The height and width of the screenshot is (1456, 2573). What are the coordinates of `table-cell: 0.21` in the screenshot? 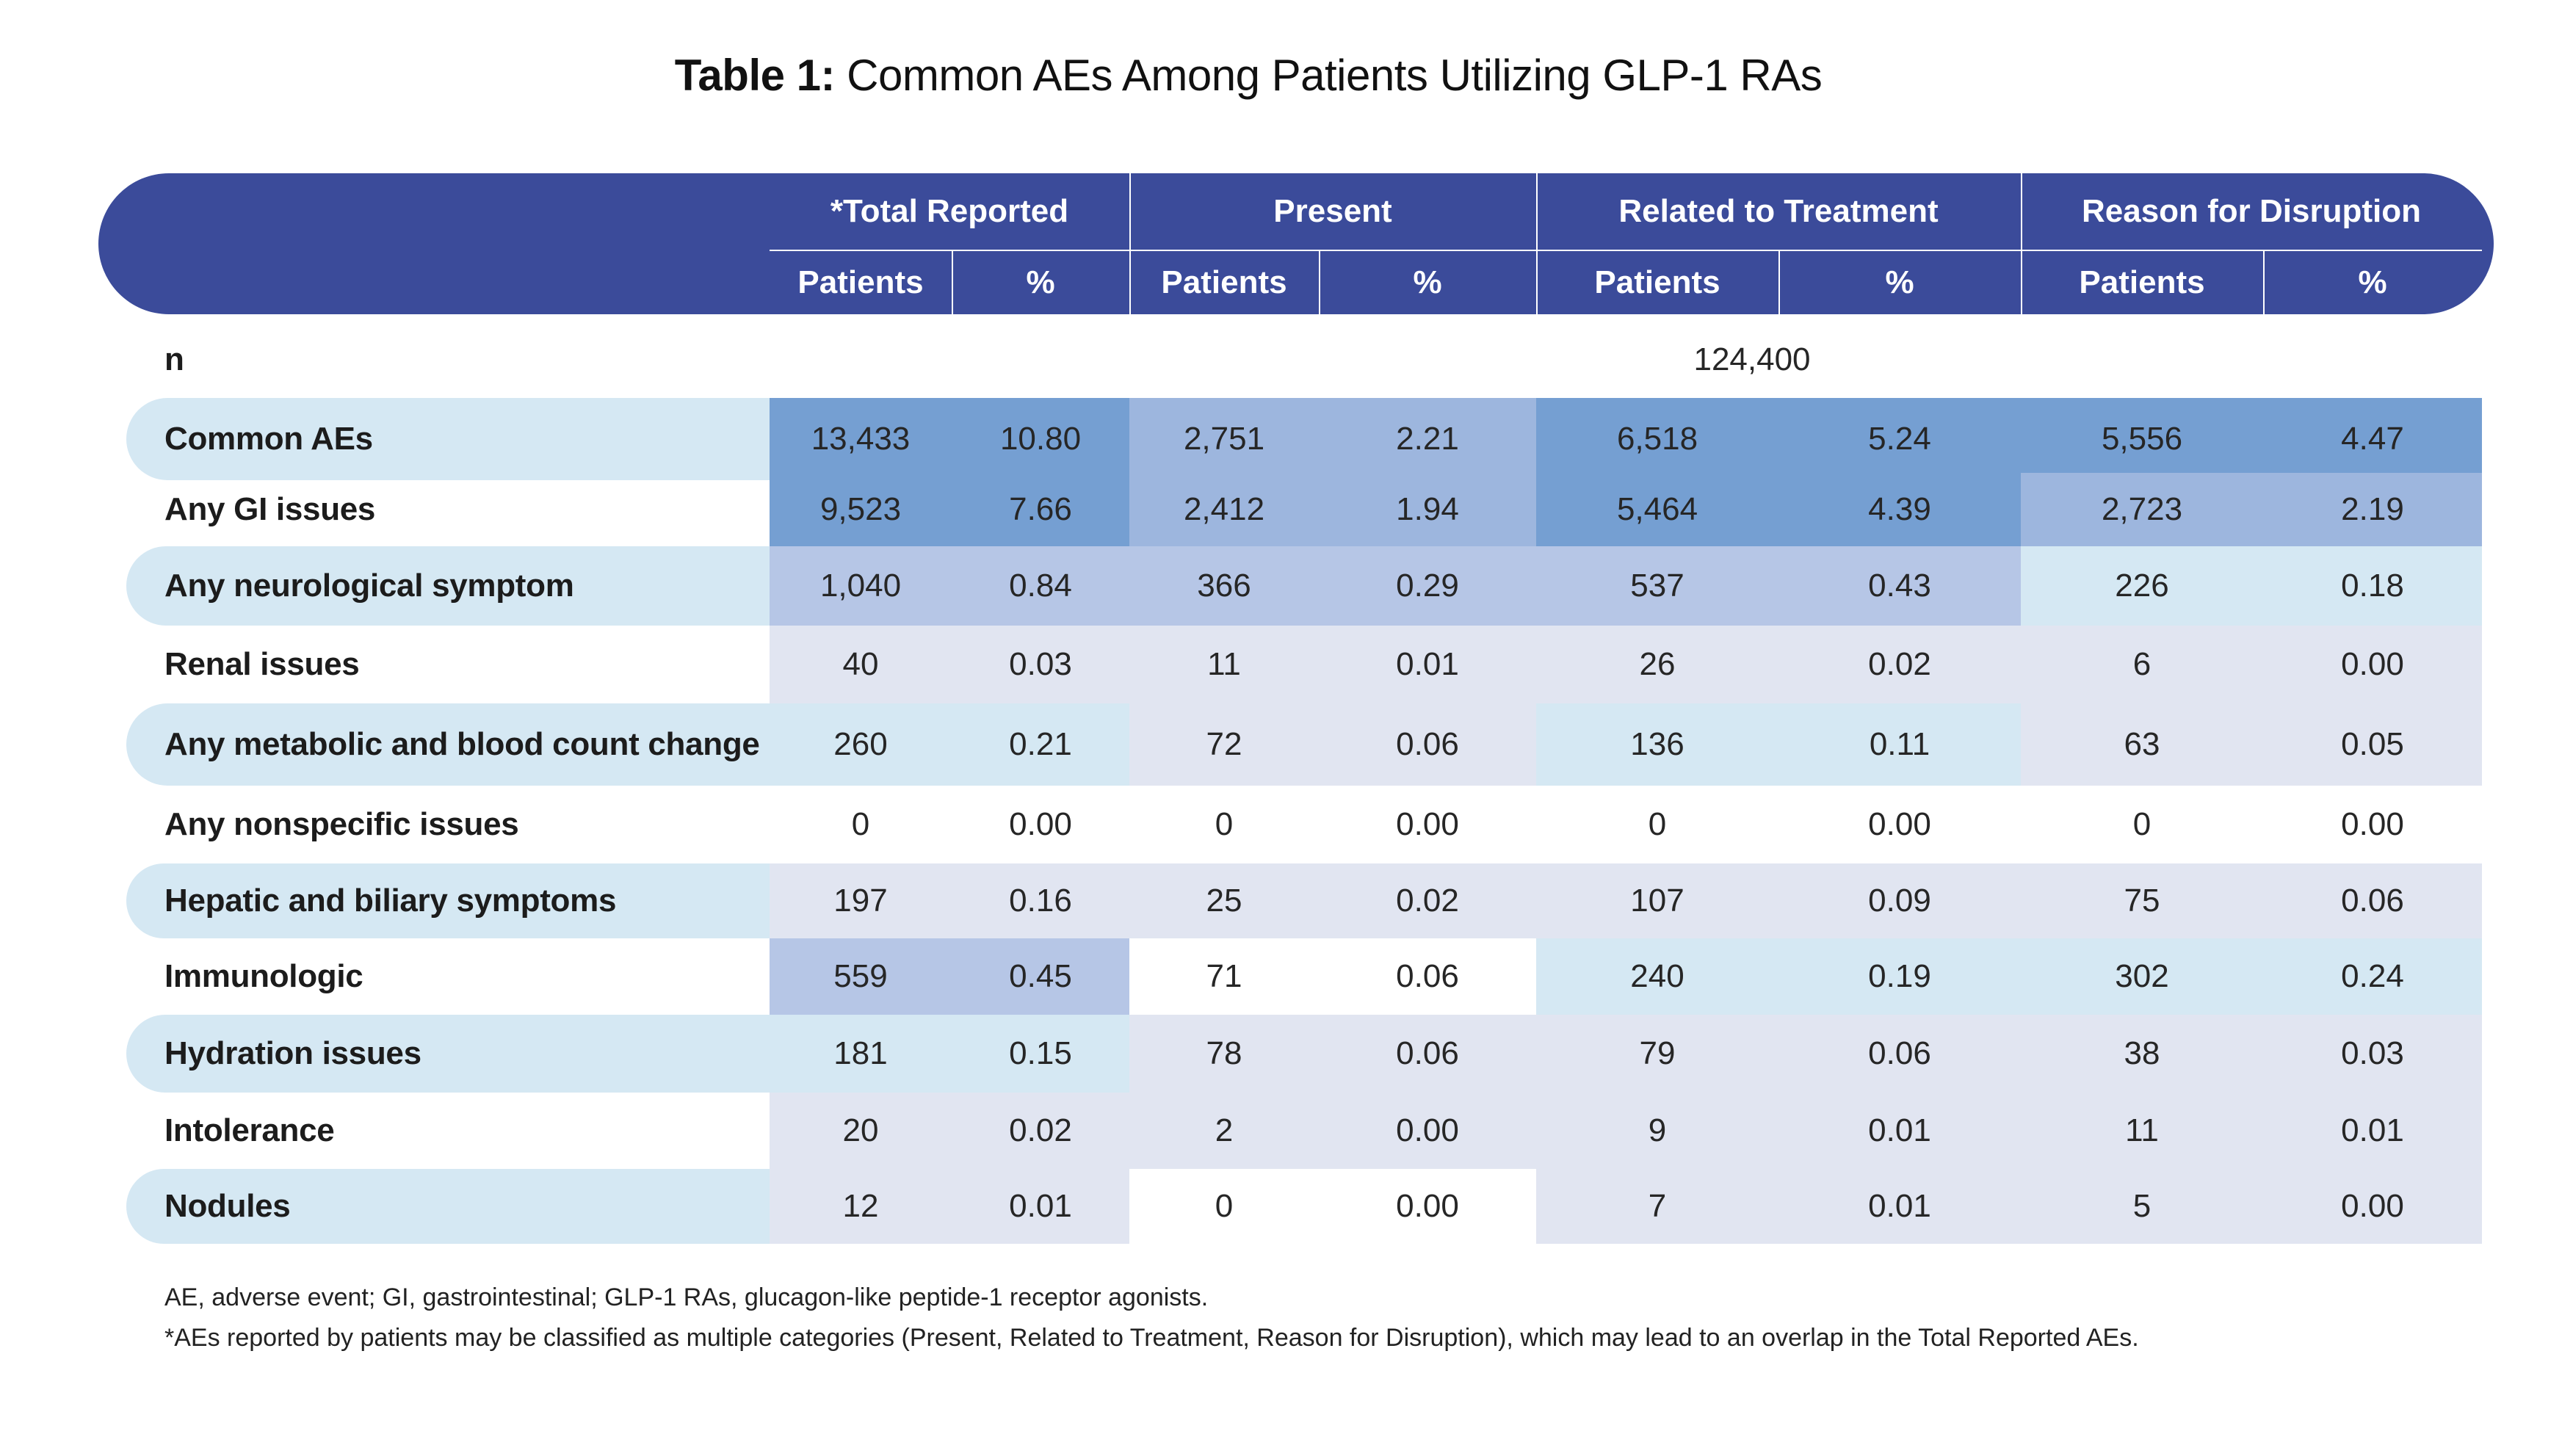 It's located at (1041, 744).